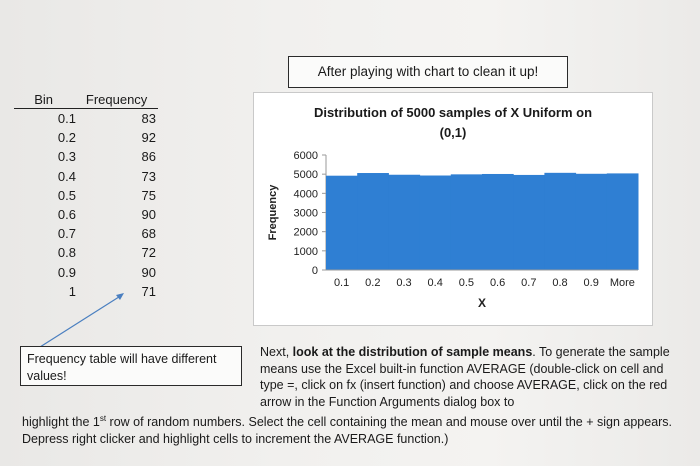  What do you see at coordinates (86, 156) in the screenshot?
I see `frequency-table-row: 0.3 86` at bounding box center [86, 156].